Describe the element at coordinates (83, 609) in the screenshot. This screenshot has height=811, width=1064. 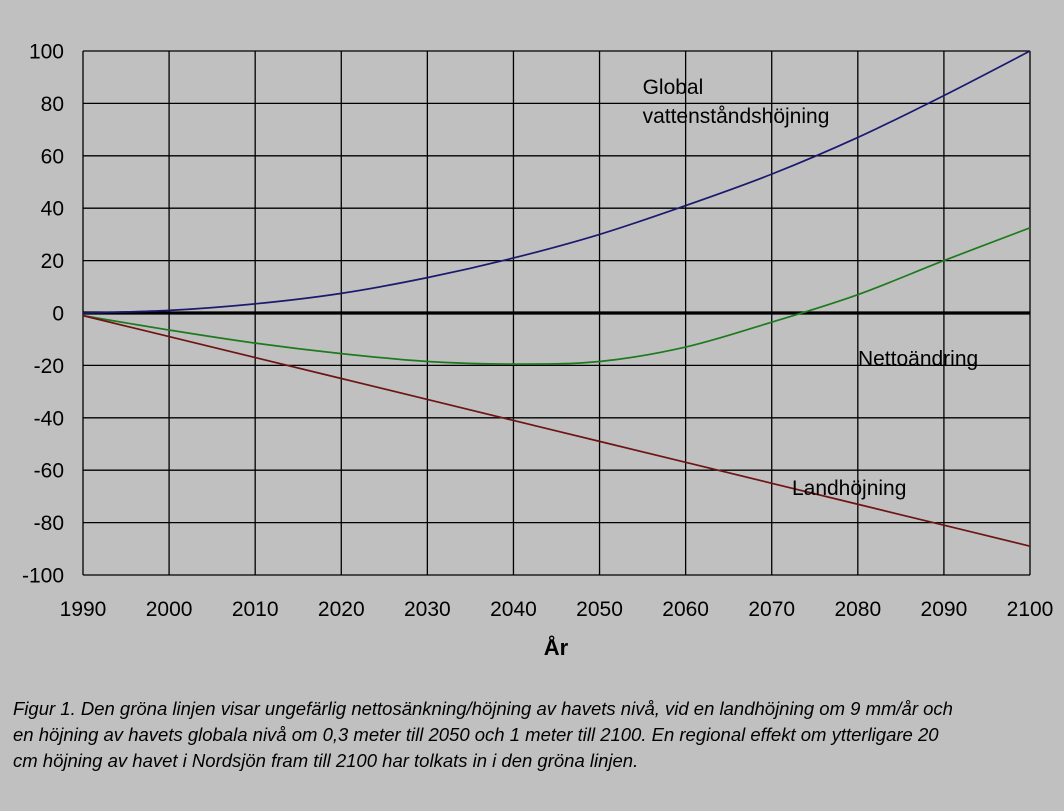
I see `x-tick-label: 1990` at that location.